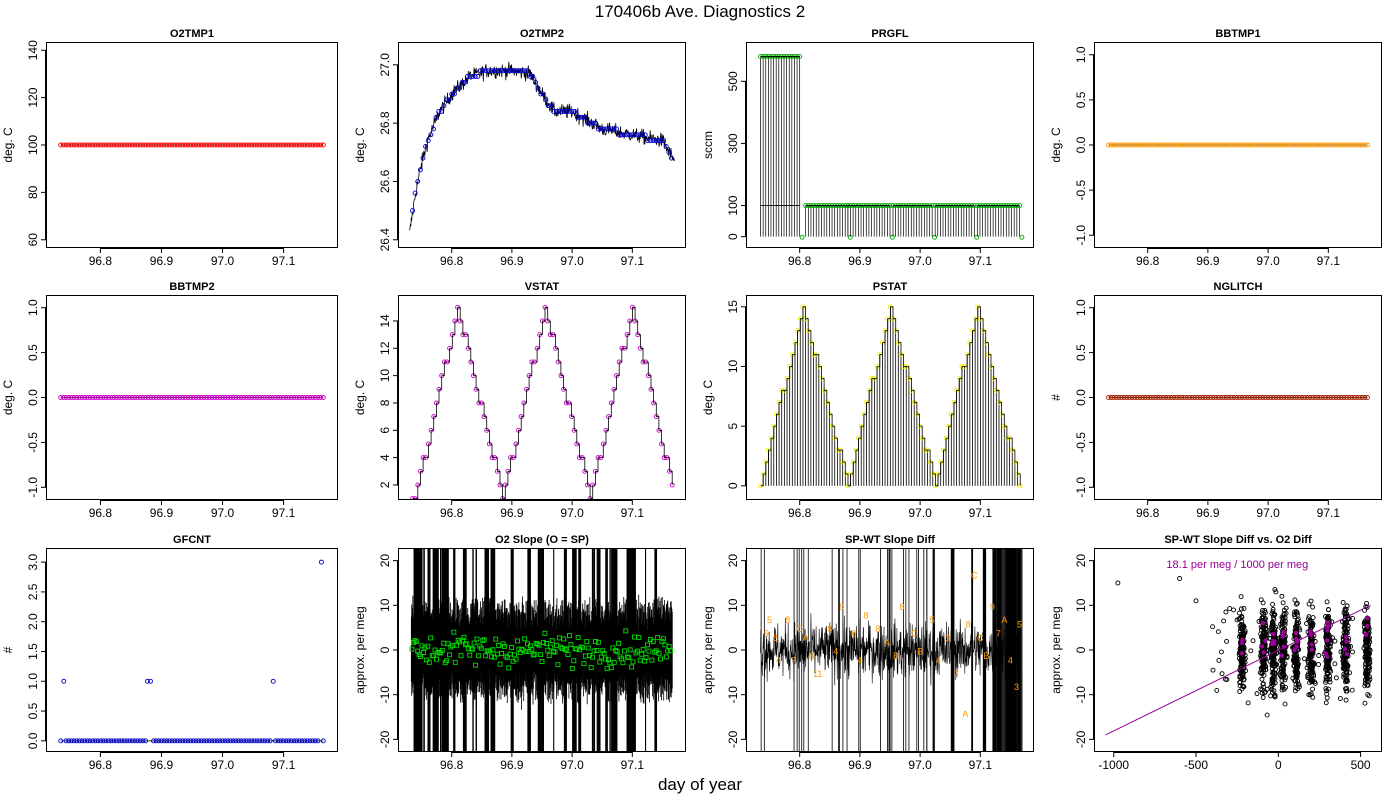 Image resolution: width=1400 pixels, height=800 pixels. Describe the element at coordinates (33, 145) in the screenshot. I see `y-tick-label: 100` at that location.